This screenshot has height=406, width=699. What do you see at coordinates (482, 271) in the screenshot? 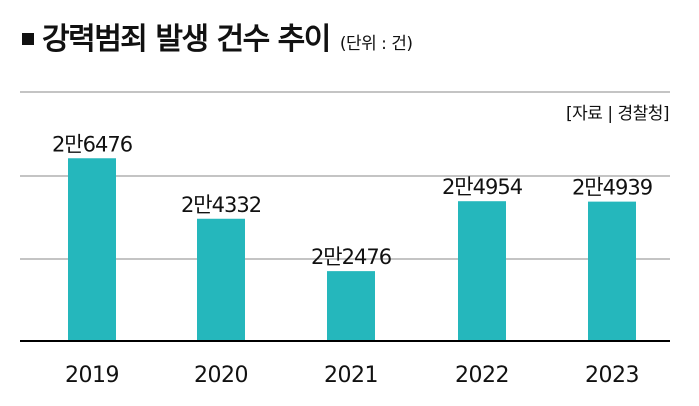
I see `bar-2022` at bounding box center [482, 271].